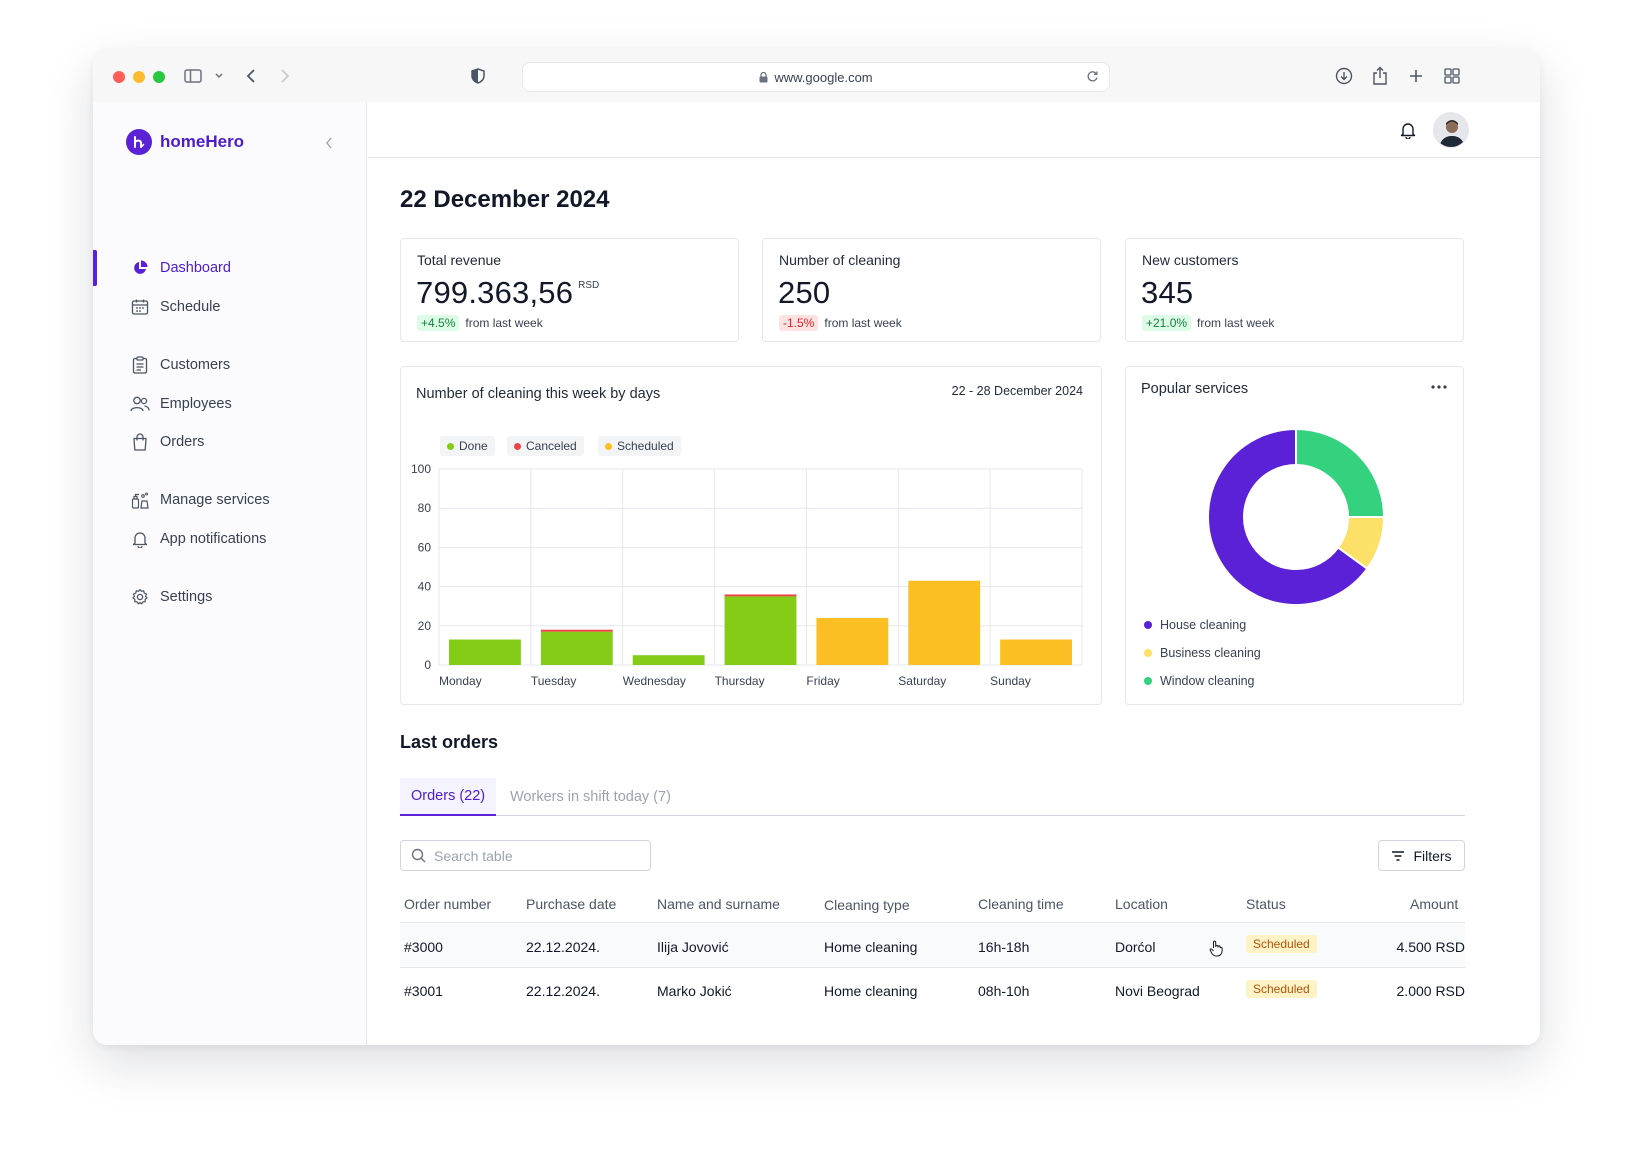  I want to click on share-icon, so click(1380, 76).